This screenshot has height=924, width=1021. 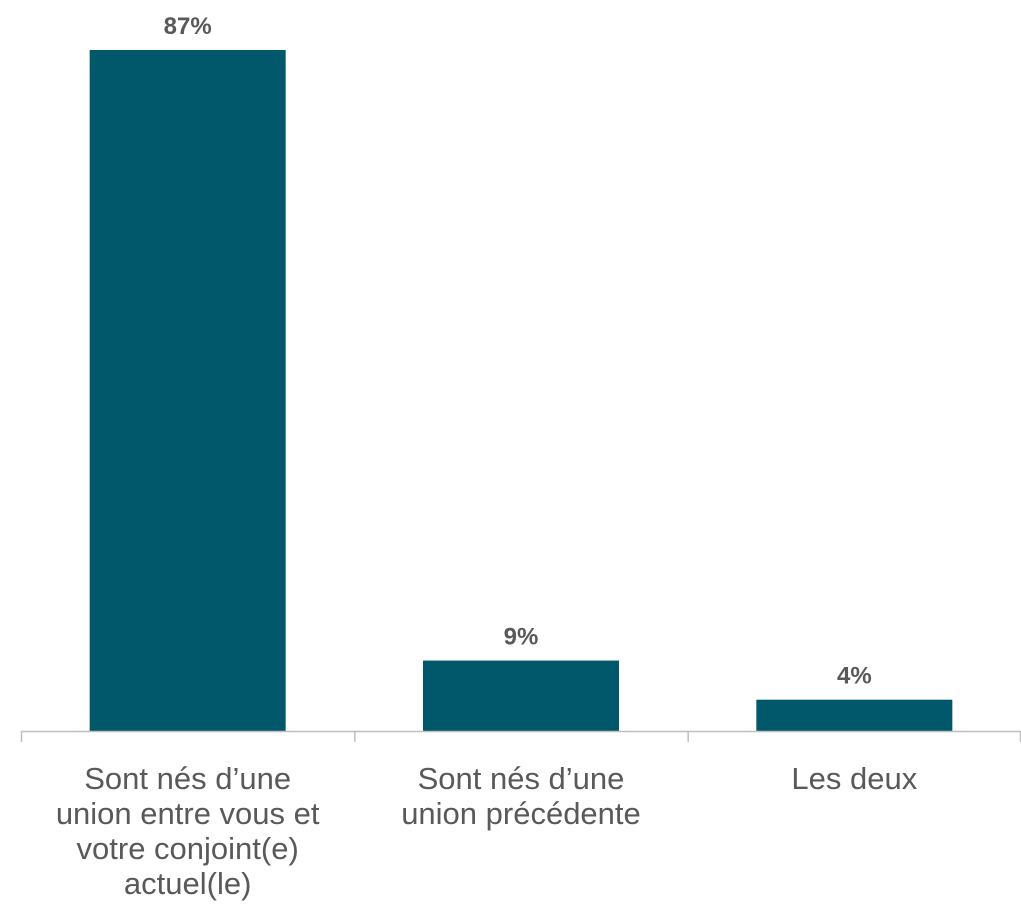 What do you see at coordinates (188, 26) in the screenshot?
I see `data-label-1: 87%` at bounding box center [188, 26].